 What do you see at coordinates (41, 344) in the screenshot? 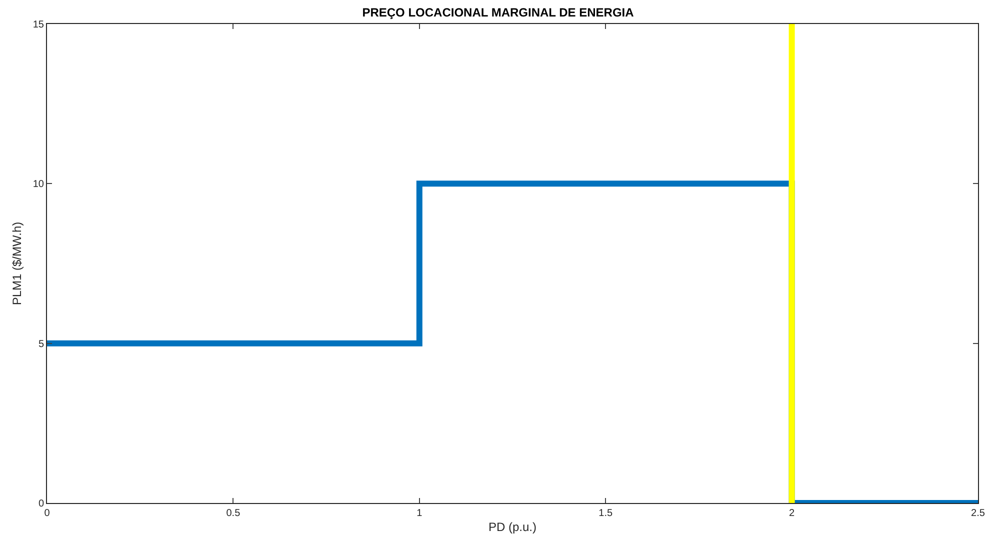
I see `y-tick-label: 5` at bounding box center [41, 344].